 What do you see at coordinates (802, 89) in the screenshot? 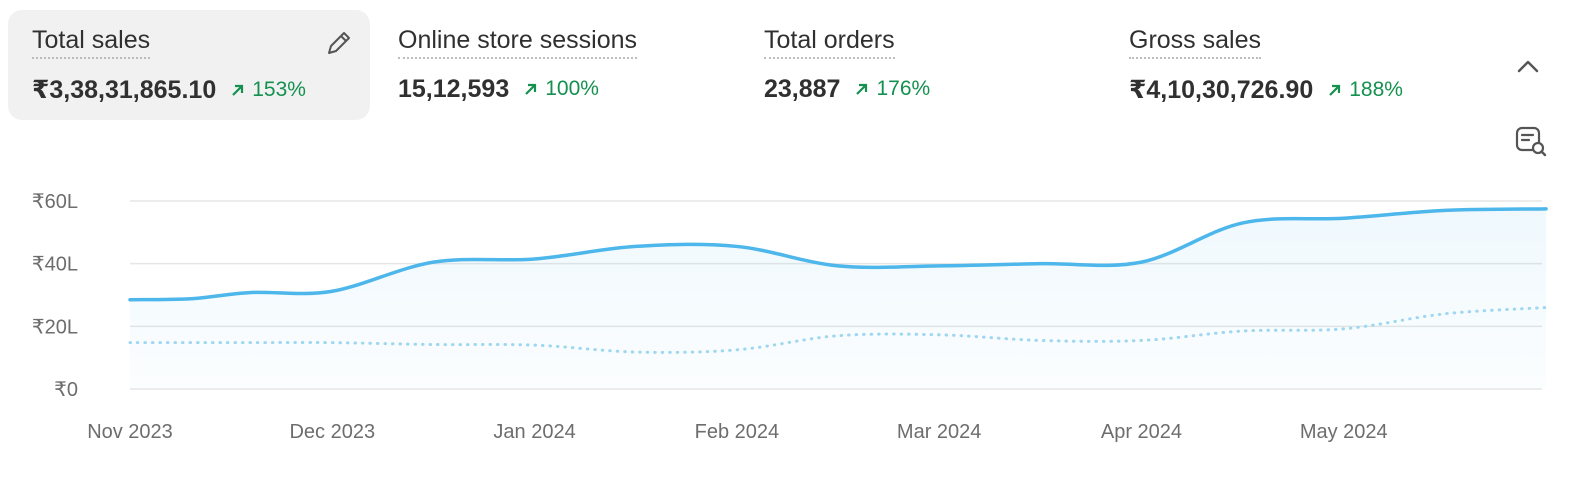
I see `metric-value: 23,887` at bounding box center [802, 89].